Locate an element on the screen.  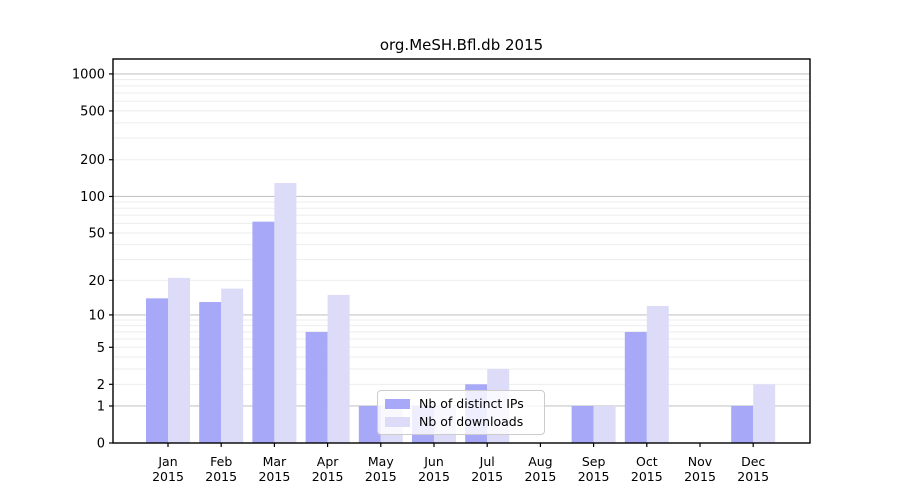
x-tick-label-month: Nov is located at coordinates (700, 461).